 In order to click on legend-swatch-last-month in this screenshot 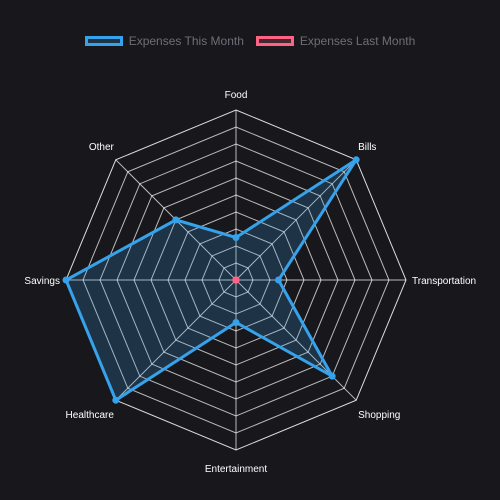, I will do `click(274, 41)`.